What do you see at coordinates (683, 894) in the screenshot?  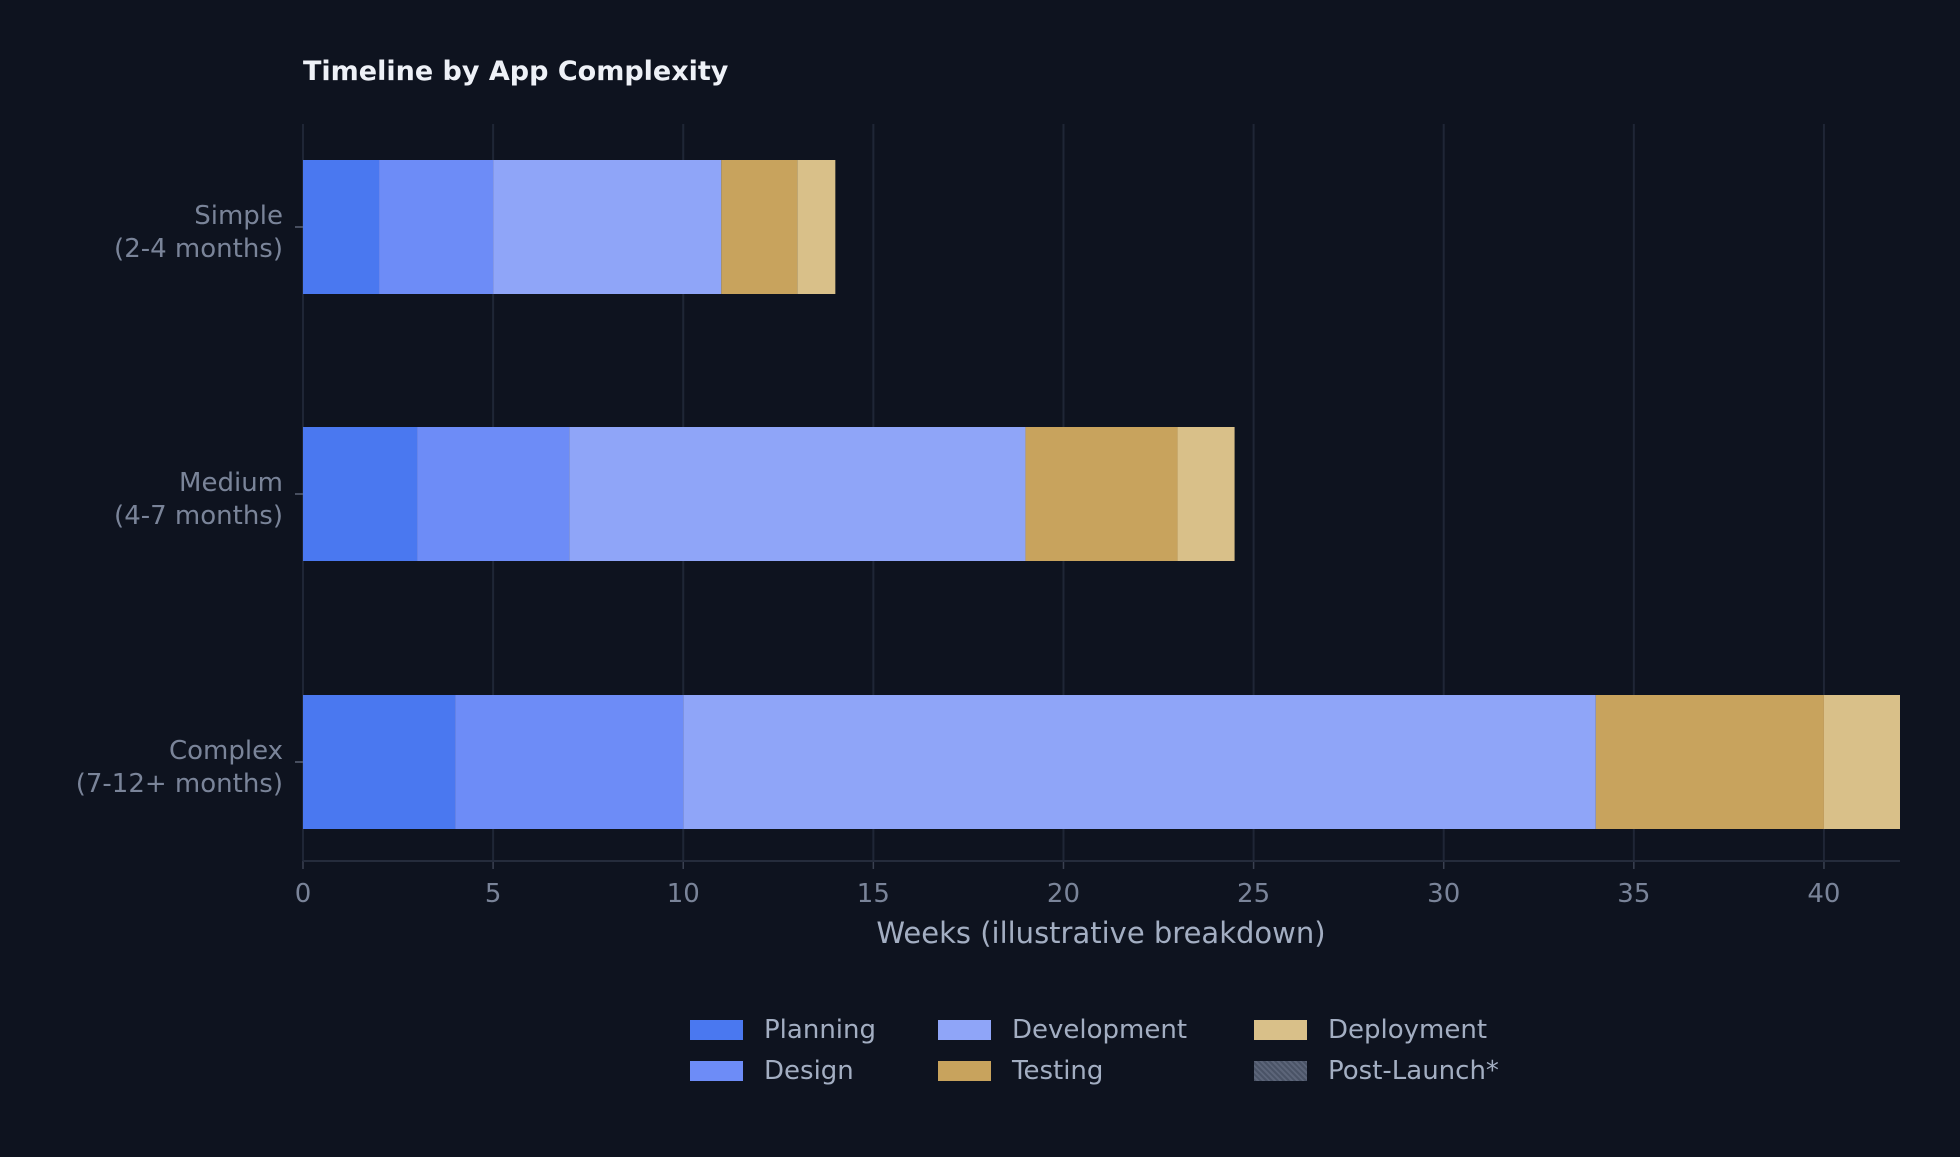 I see `x-tick-label: 10` at bounding box center [683, 894].